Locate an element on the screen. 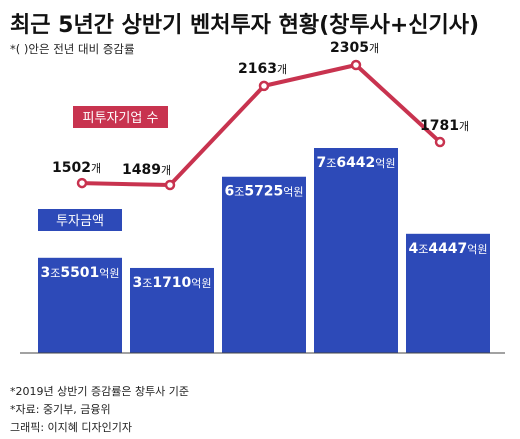 The image size is (520, 439). legend-bar: 투자금액 is located at coordinates (80, 220).